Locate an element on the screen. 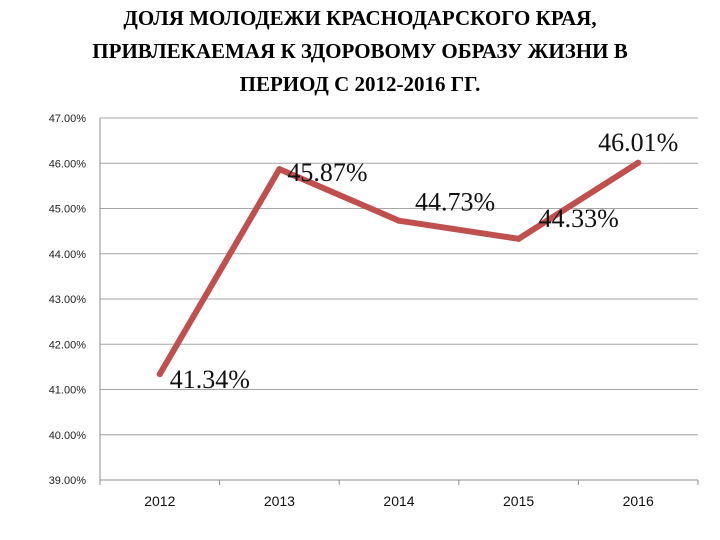 This screenshot has width=720, height=540. data-label: 45.87% is located at coordinates (327, 172).